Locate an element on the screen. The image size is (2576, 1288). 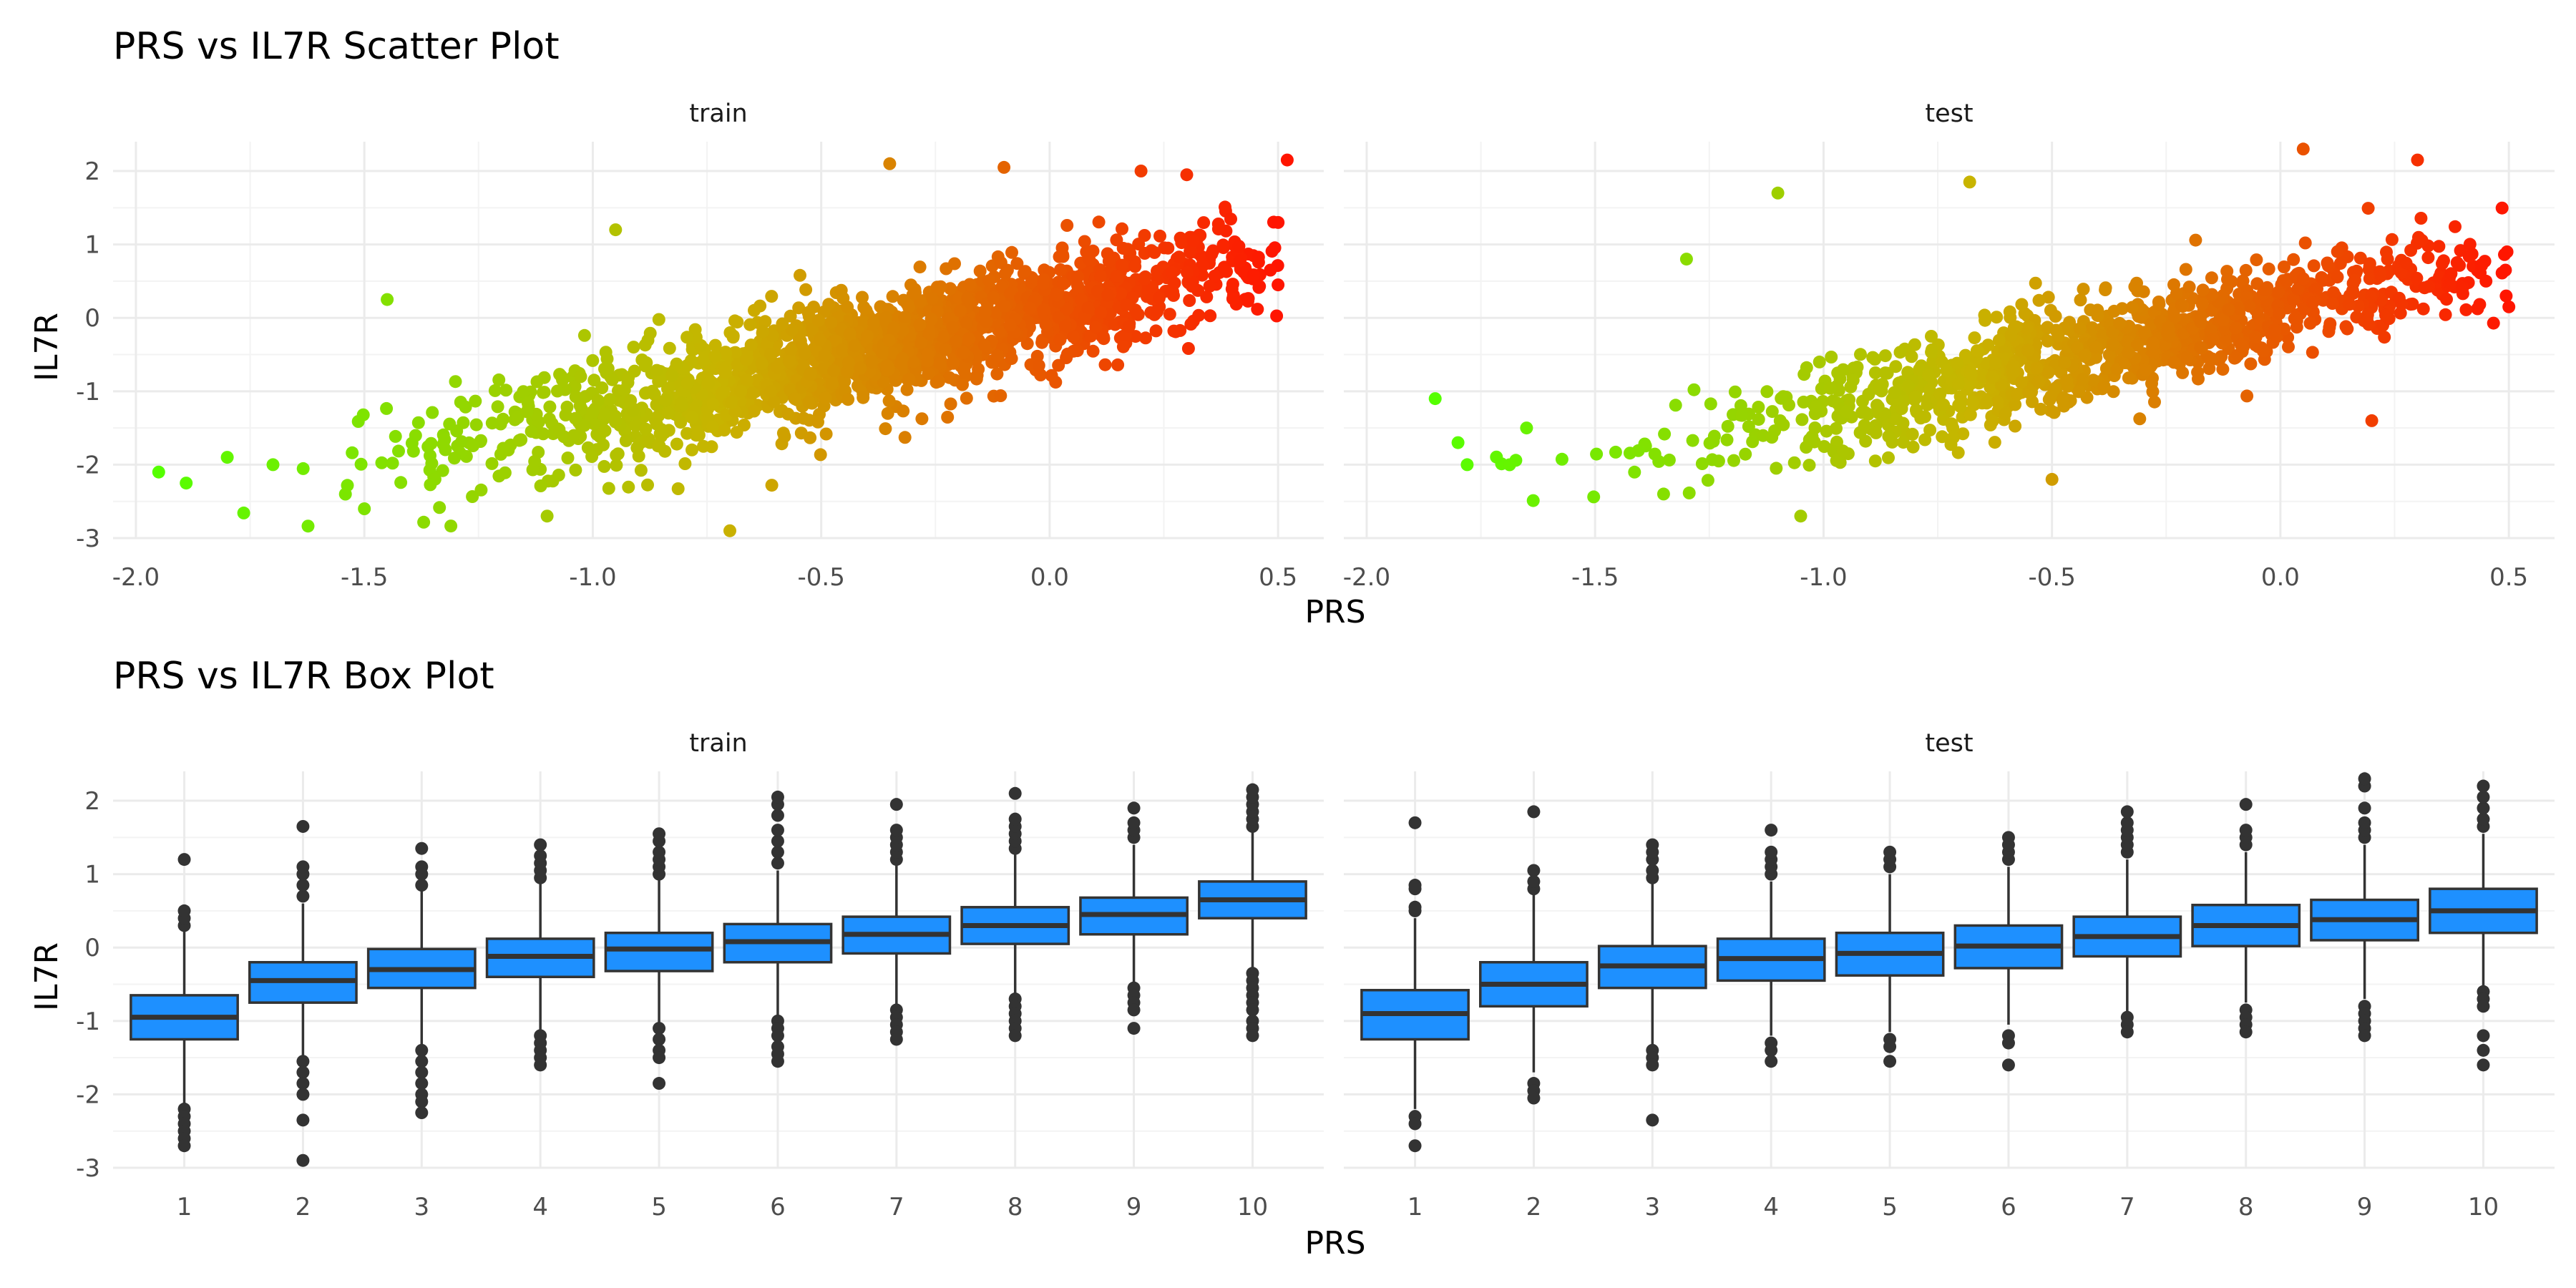
scatter-y-tick-label: 0 is located at coordinates (92, 318).